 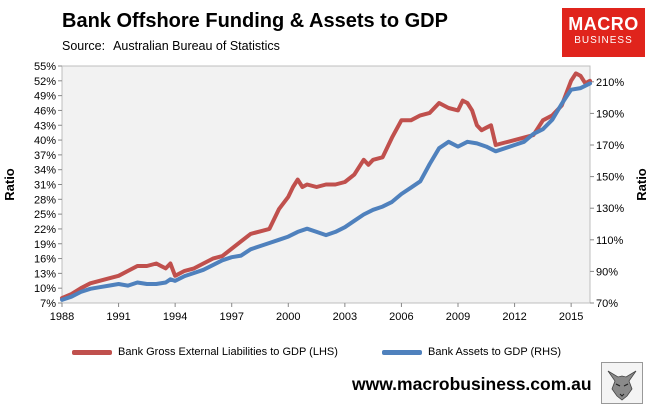 I want to click on y-left-tick-label: 16%, so click(x=45, y=260).